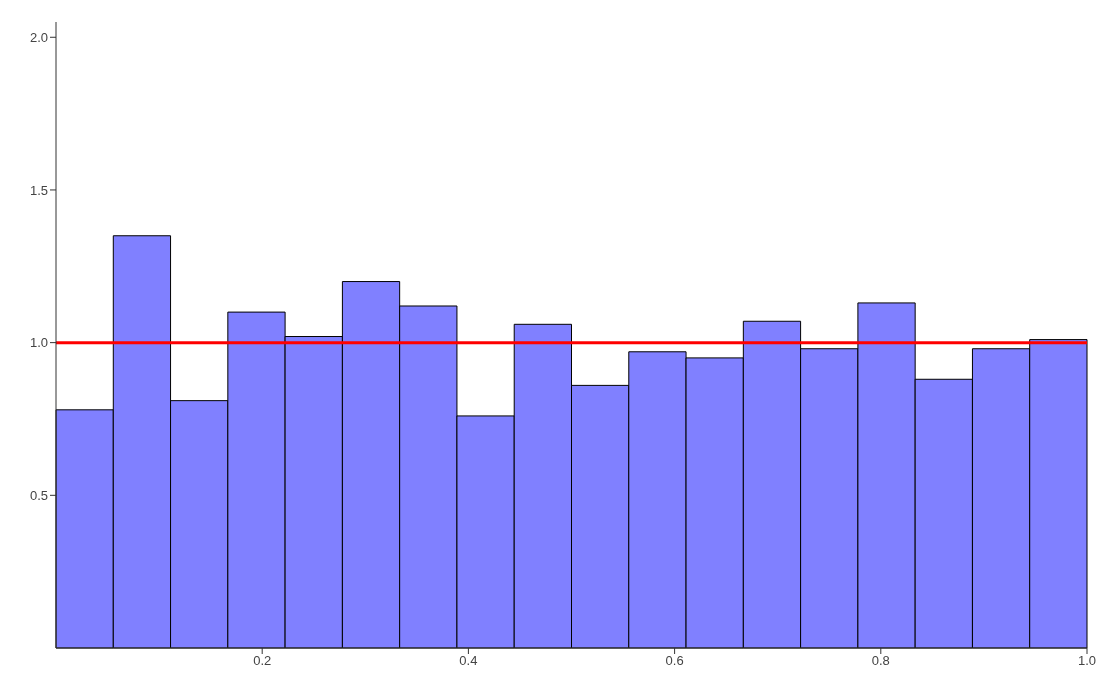 The height and width of the screenshot is (696, 1115). I want to click on y-tick-label: 1.5, so click(38, 190).